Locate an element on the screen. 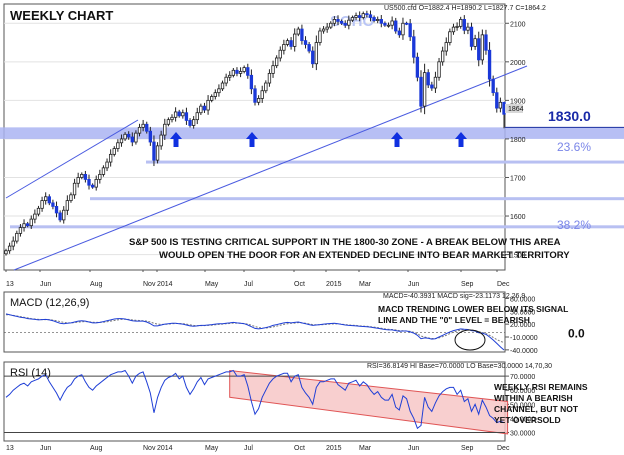 This screenshot has width=624, height=455. price-tick-label: 1800 is located at coordinates (518, 140).